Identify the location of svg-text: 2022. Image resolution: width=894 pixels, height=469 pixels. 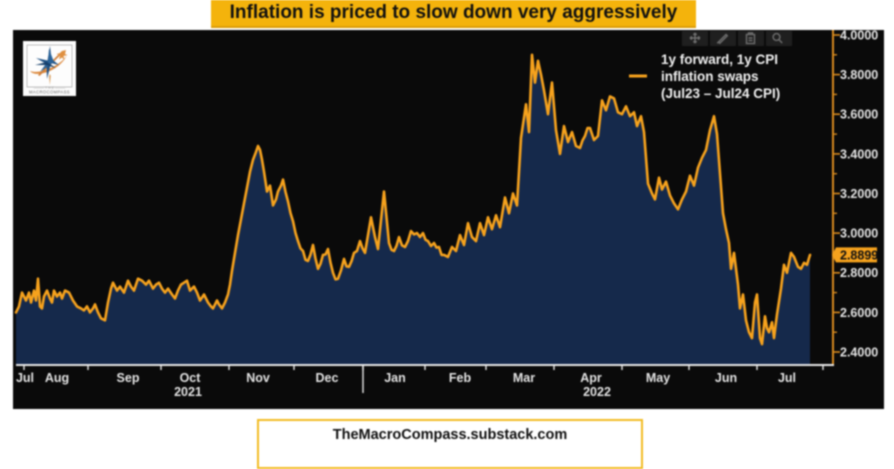
(597, 392).